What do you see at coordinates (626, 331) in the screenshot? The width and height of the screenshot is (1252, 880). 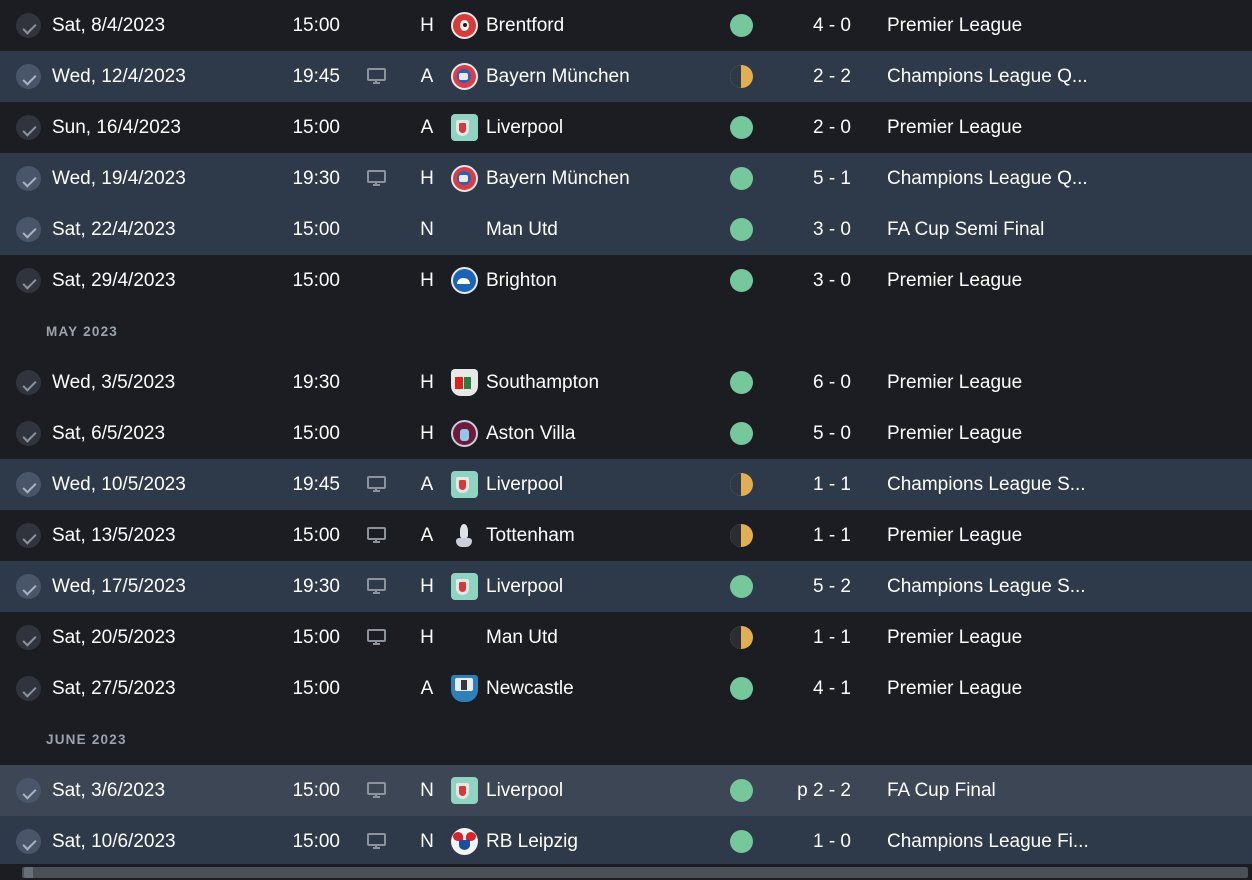 I see `month-header: MAY 2023` at bounding box center [626, 331].